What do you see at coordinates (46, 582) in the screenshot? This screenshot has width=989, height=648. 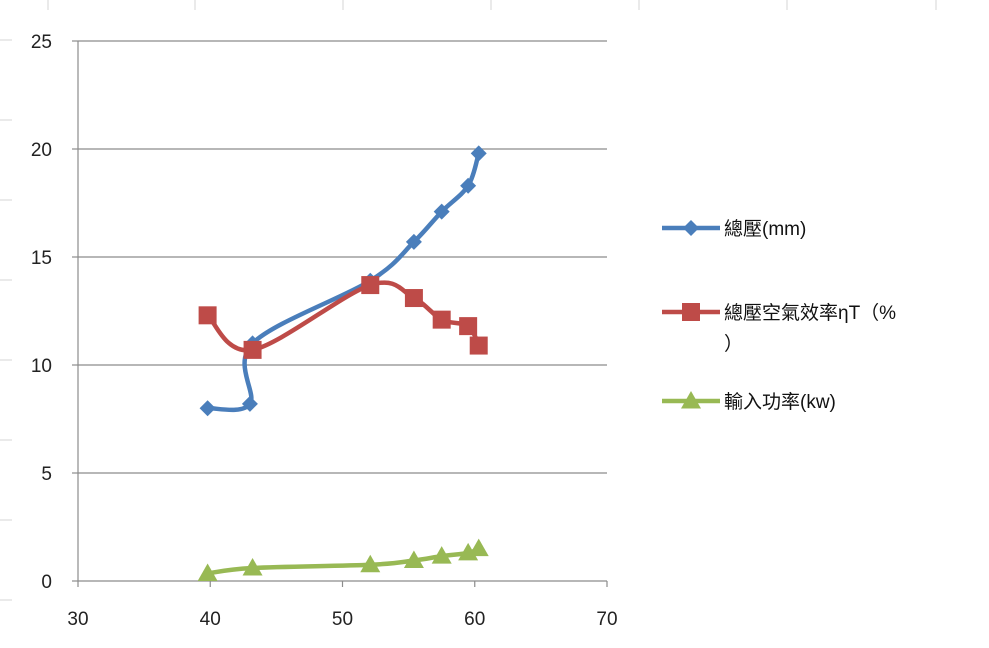 I see `y-tick-label: 0` at bounding box center [46, 582].